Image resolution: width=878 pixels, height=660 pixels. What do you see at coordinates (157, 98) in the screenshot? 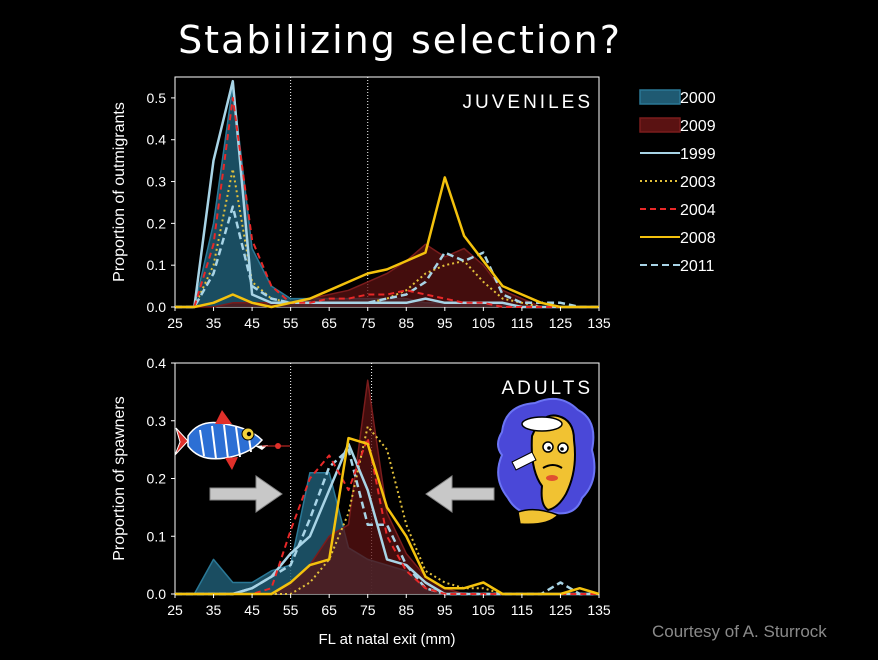
I see `y-tick-label: 0.5` at bounding box center [157, 98].